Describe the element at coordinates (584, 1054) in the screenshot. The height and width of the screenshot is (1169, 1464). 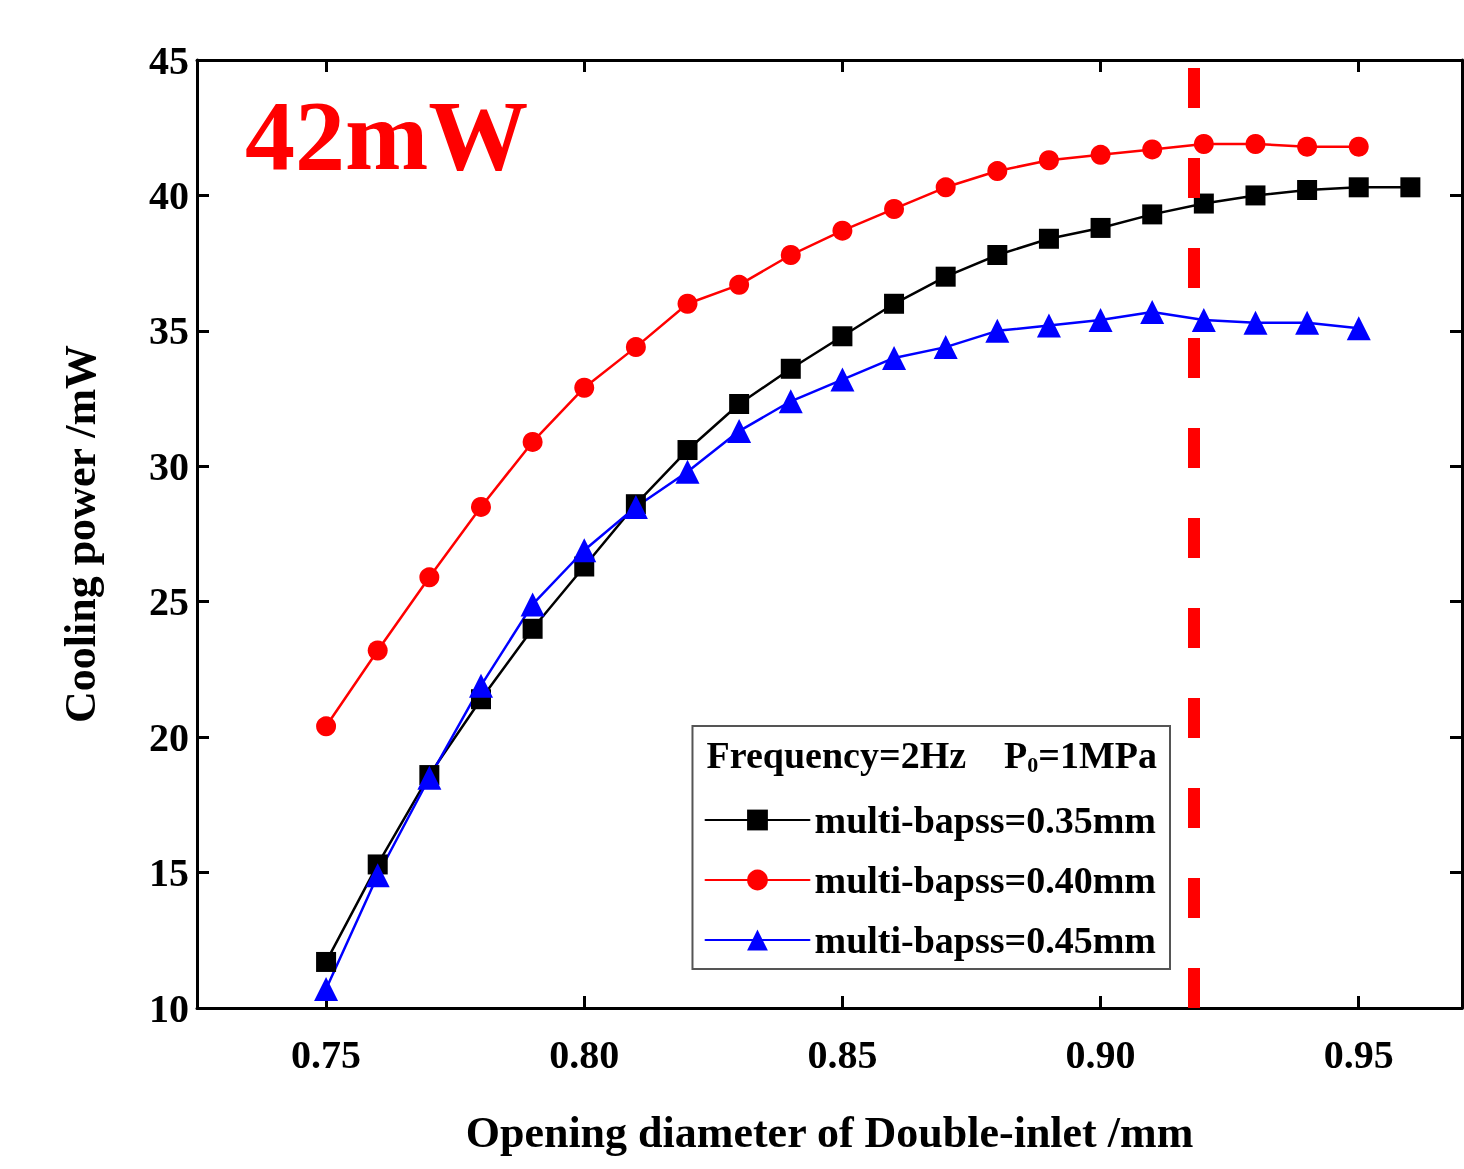
I see `x-tick-label: 0.80` at that location.